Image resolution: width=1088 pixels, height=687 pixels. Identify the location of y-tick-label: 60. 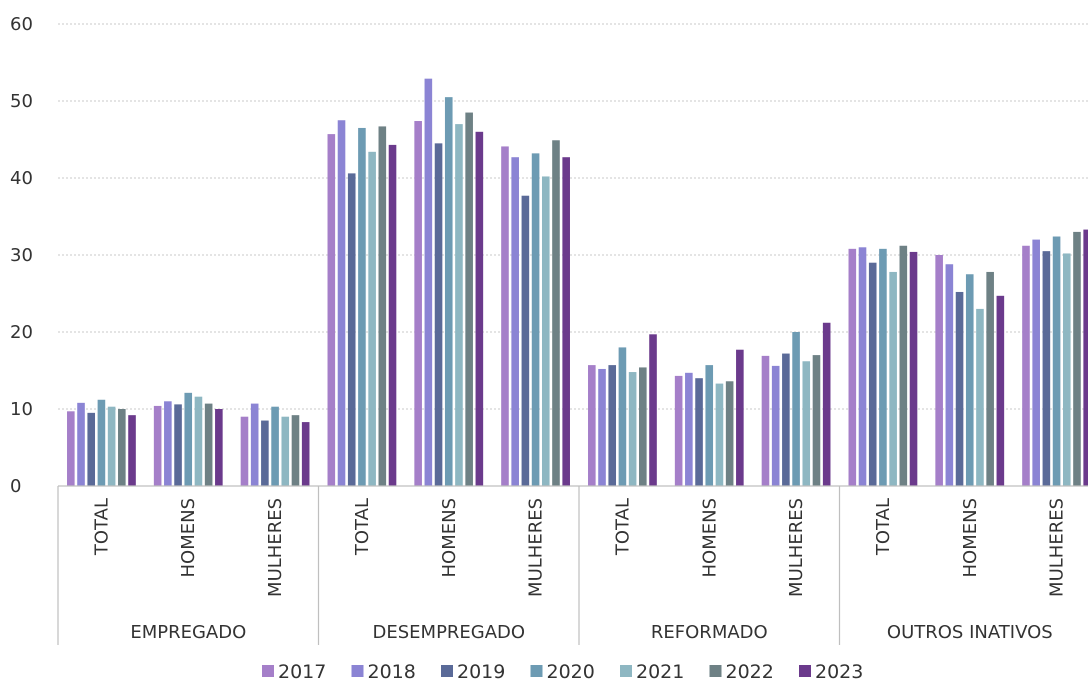
(21, 24).